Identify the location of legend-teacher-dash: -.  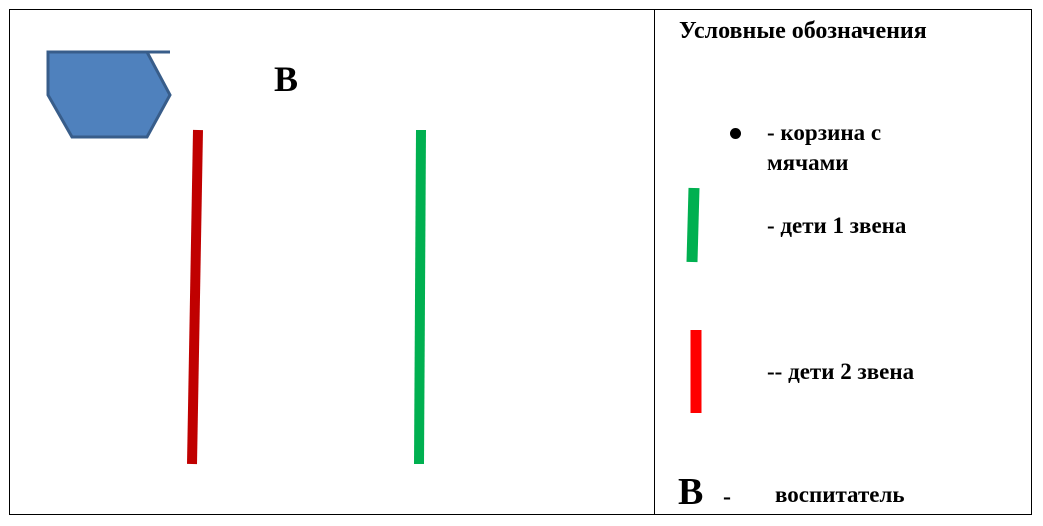
(727, 497).